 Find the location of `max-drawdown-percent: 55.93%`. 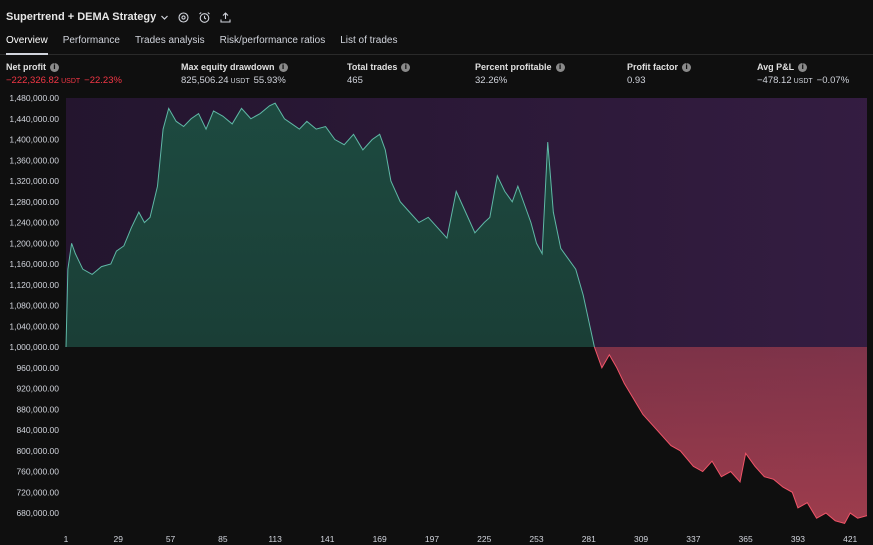

max-drawdown-percent: 55.93% is located at coordinates (269, 80).